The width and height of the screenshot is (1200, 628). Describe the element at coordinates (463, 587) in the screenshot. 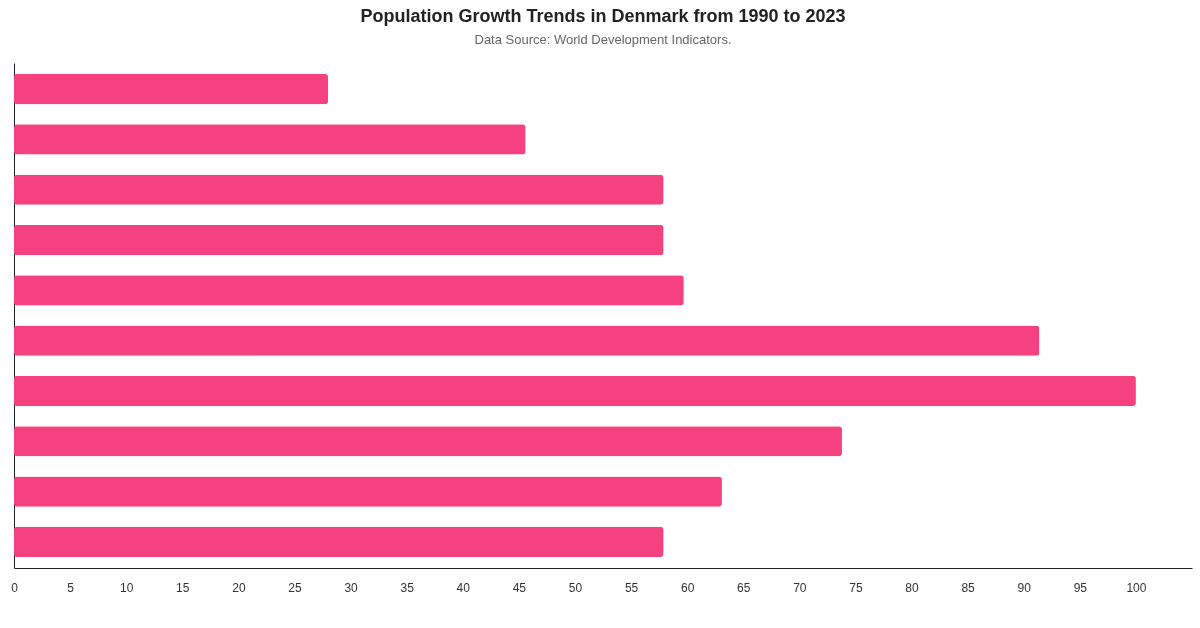

I see `x-tick-label: 40` at that location.